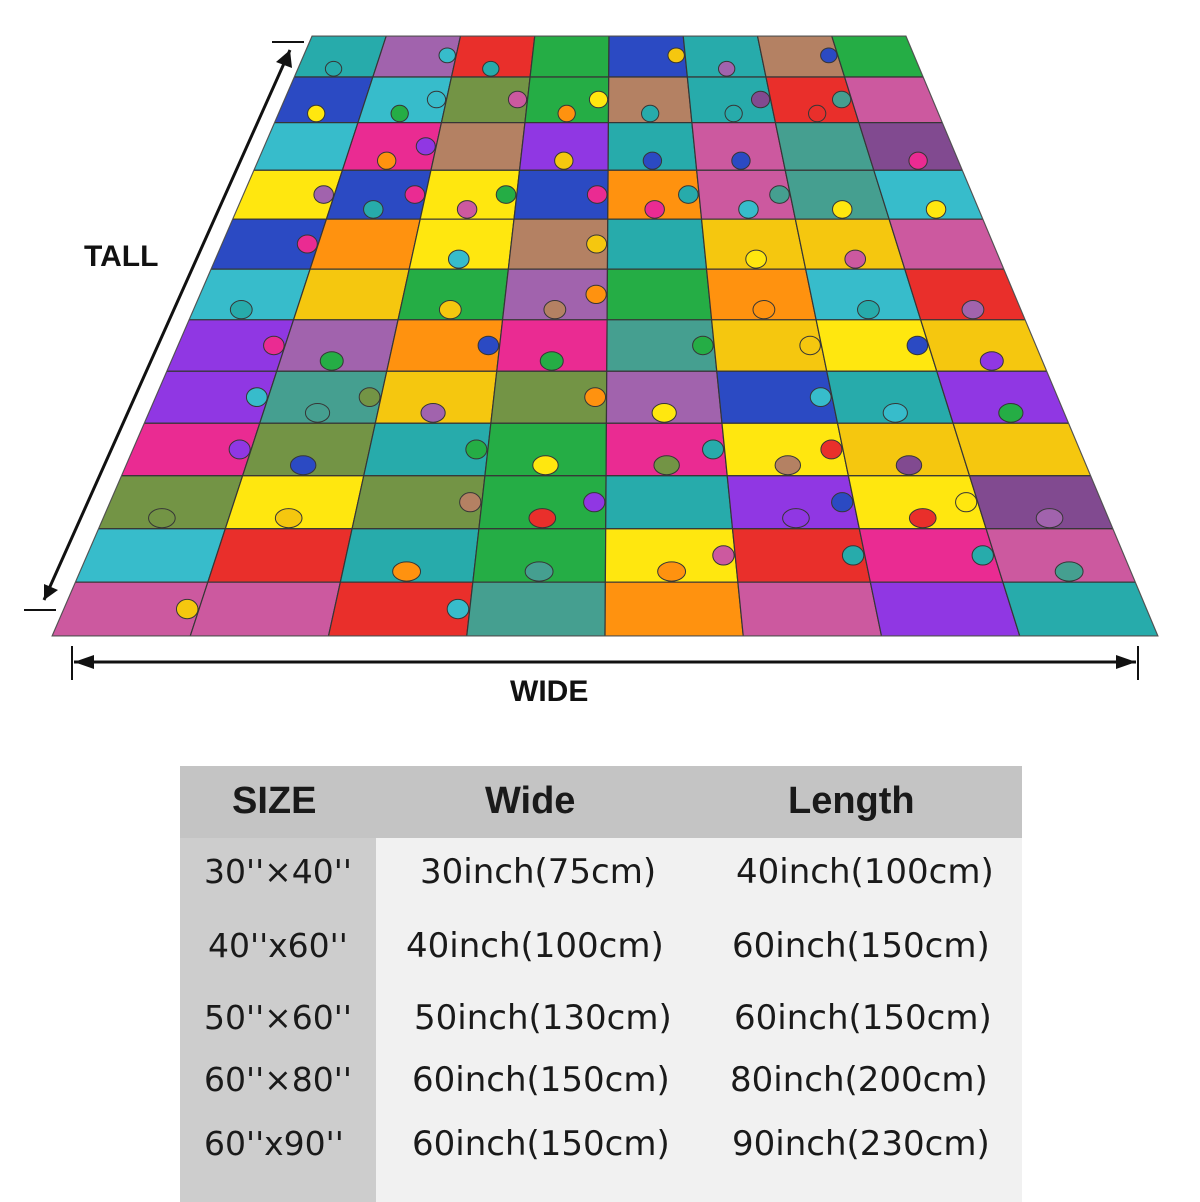  Describe the element at coordinates (601, 802) in the screenshot. I see `table-header: SIZE Wide Length` at that location.